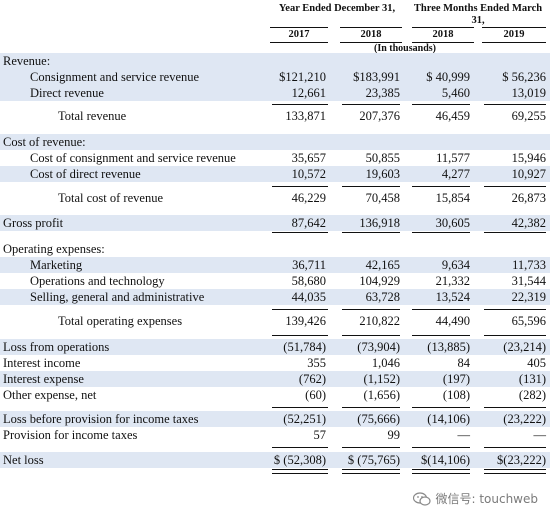  What do you see at coordinates (302, 77) in the screenshot?
I see `row-value: $121,210` at bounding box center [302, 77].